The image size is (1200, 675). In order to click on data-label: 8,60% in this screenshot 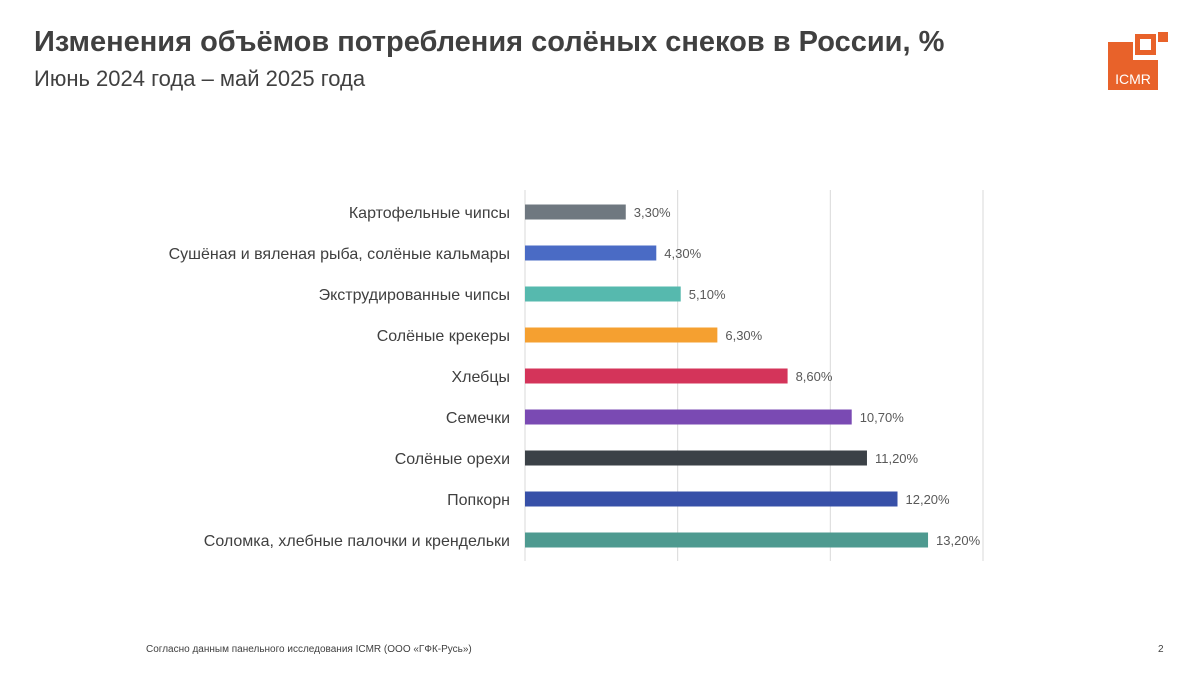, I will do `click(814, 376)`.